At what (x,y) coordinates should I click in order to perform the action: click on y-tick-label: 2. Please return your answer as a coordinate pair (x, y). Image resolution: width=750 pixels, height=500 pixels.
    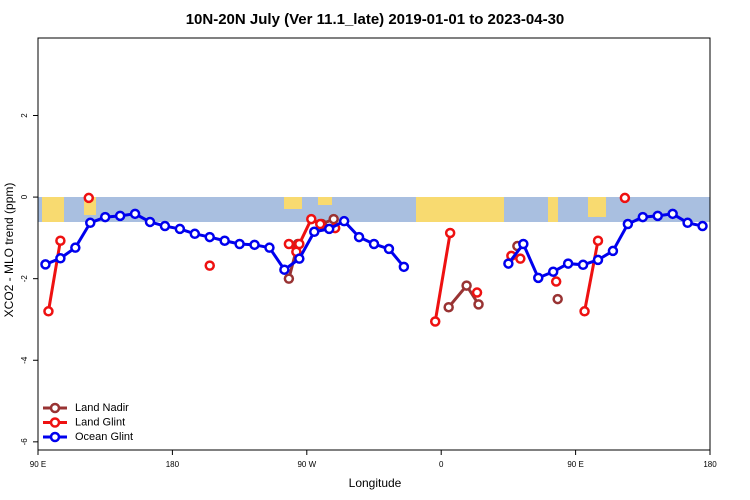
    Looking at the image, I should click on (24, 115).